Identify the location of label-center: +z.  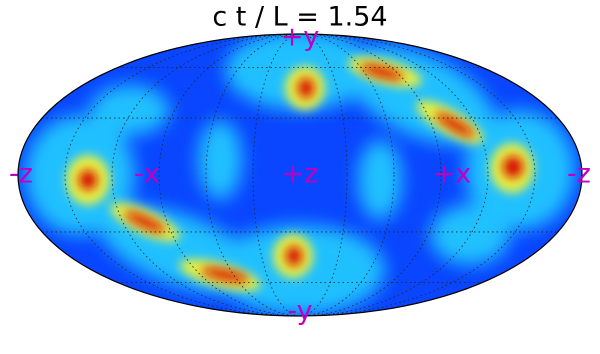
(300, 174).